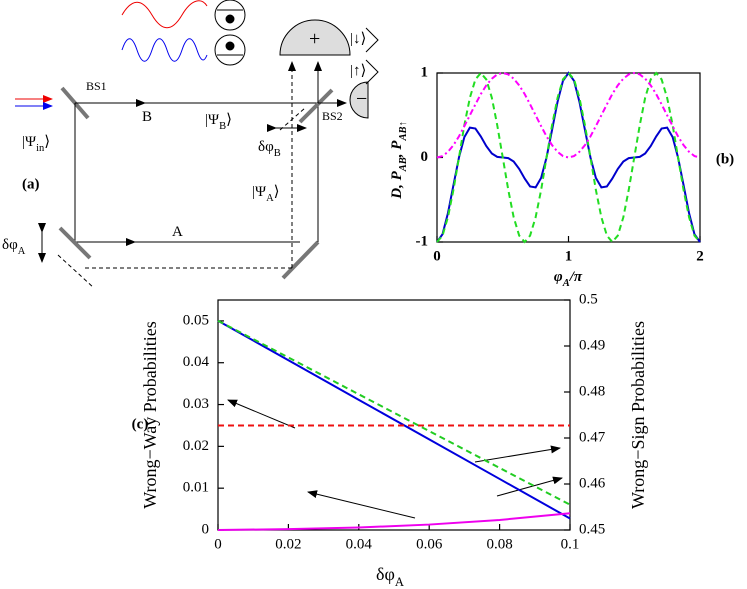 The width and height of the screenshot is (747, 589). What do you see at coordinates (429, 544) in the screenshot?
I see `x-tick-label: 0.06` at bounding box center [429, 544].